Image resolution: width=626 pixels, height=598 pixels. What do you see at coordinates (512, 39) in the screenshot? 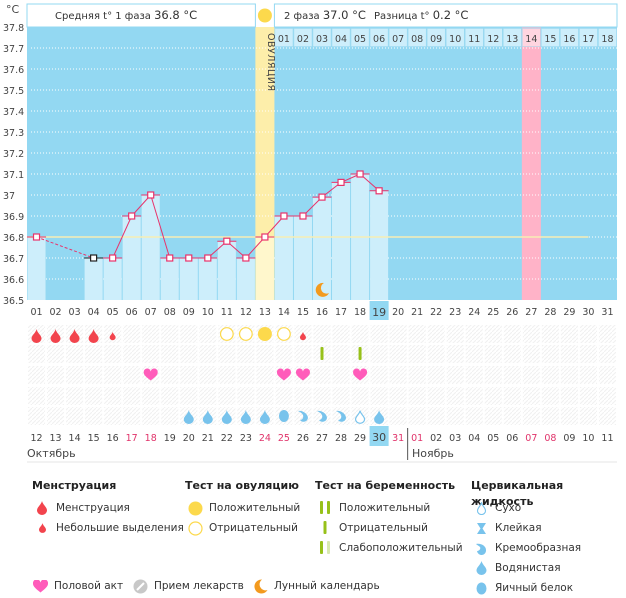
I see `luteal-day-label: 13` at bounding box center [512, 39].